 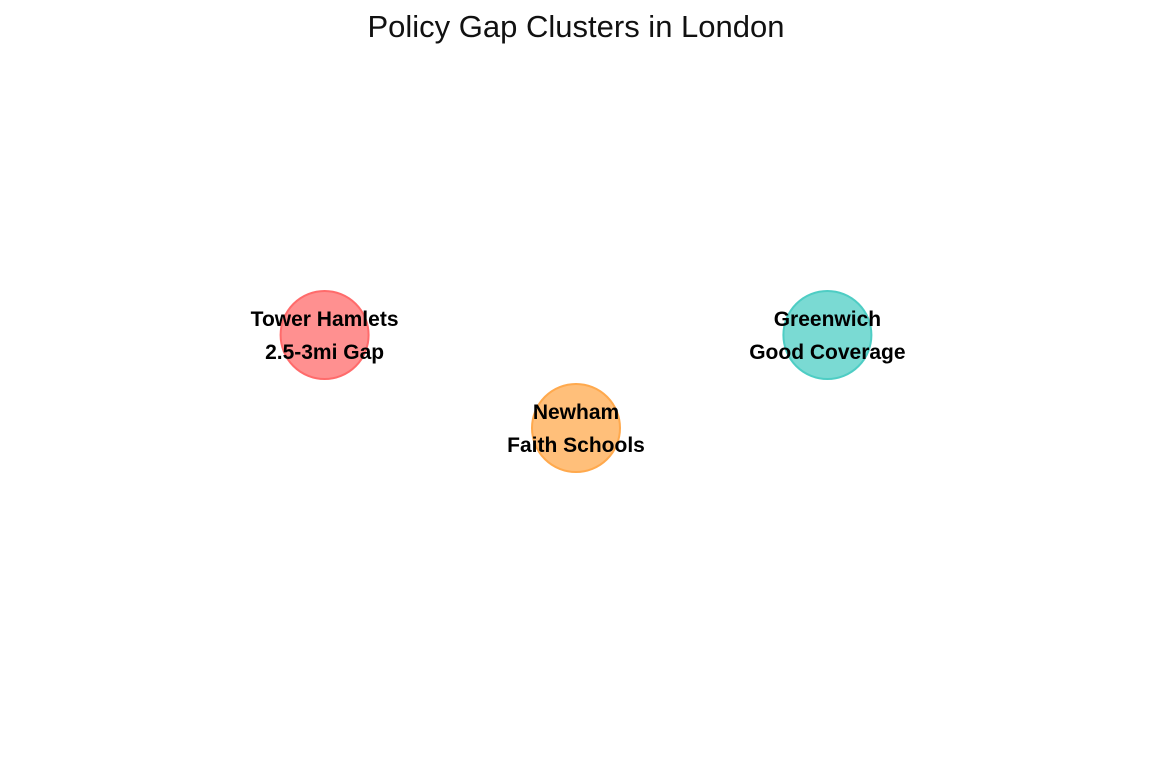 I want to click on cluster-name-tower-hamlets: Tower Hamlets, so click(x=325, y=319).